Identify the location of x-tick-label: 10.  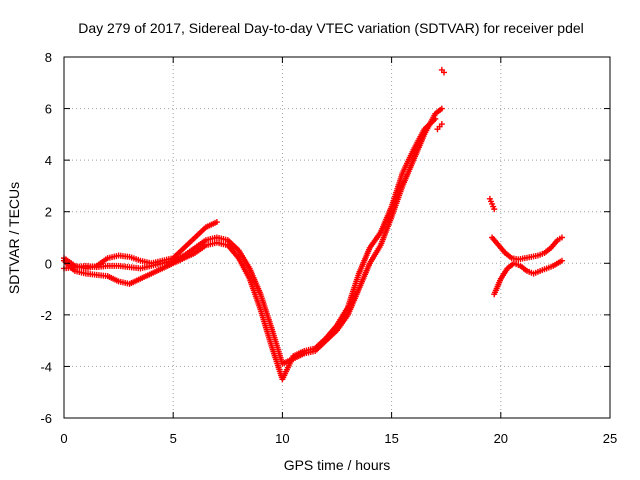
(282, 438).